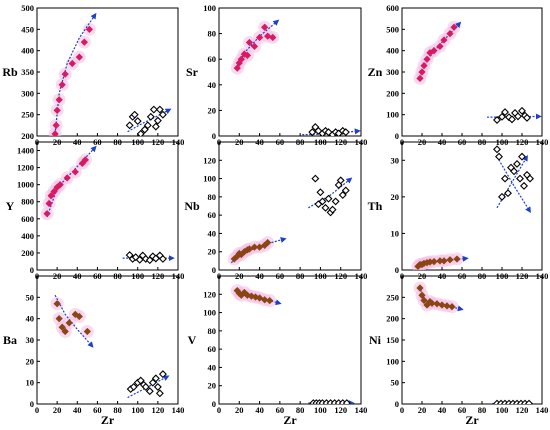  I want to click on y-axis-label: Th, so click(375, 206).